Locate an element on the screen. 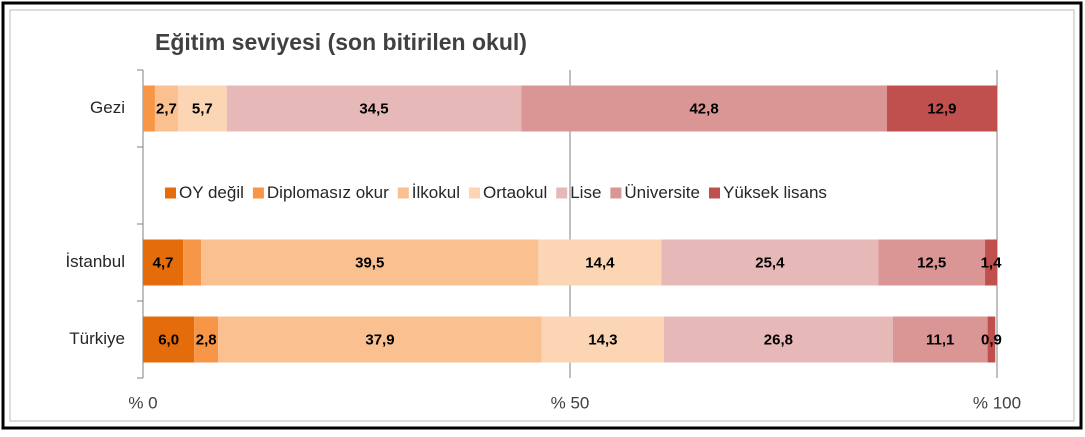  value-label: 39,5 is located at coordinates (369, 262).